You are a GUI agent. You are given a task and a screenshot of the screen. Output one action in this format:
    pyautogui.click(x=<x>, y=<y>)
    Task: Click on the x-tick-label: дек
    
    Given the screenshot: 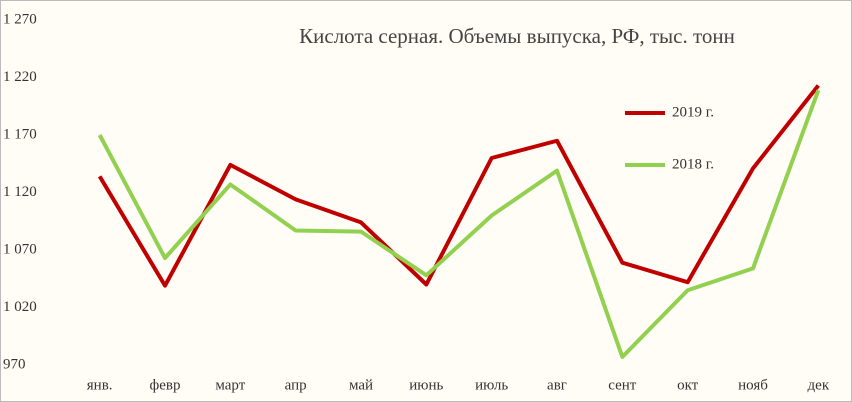 What is the action you would take?
    pyautogui.click(x=819, y=385)
    